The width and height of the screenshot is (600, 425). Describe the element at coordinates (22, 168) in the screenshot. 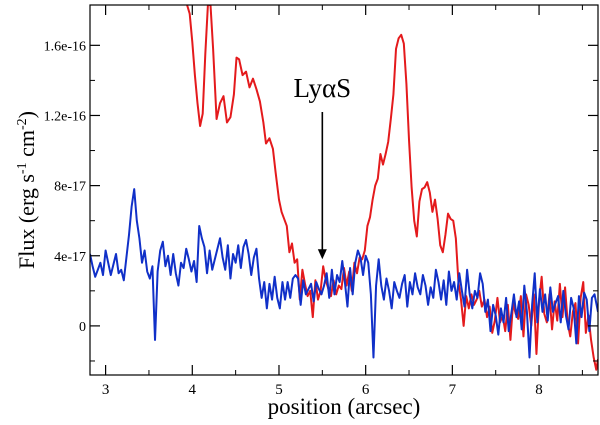

I see `y-axis-title-sup-1: -1` at that location.